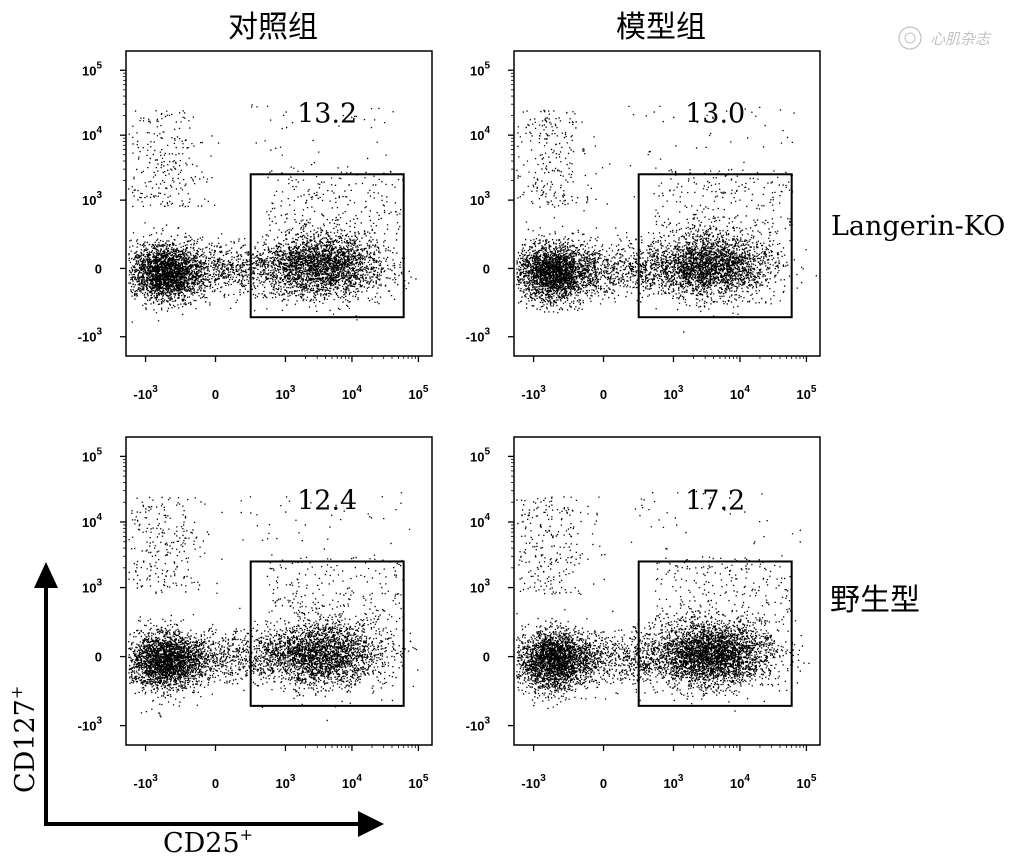 This screenshot has width=1033, height=857. Describe the element at coordinates (46, 575) in the screenshot. I see `y-axis-arrowhead-icon` at that location.